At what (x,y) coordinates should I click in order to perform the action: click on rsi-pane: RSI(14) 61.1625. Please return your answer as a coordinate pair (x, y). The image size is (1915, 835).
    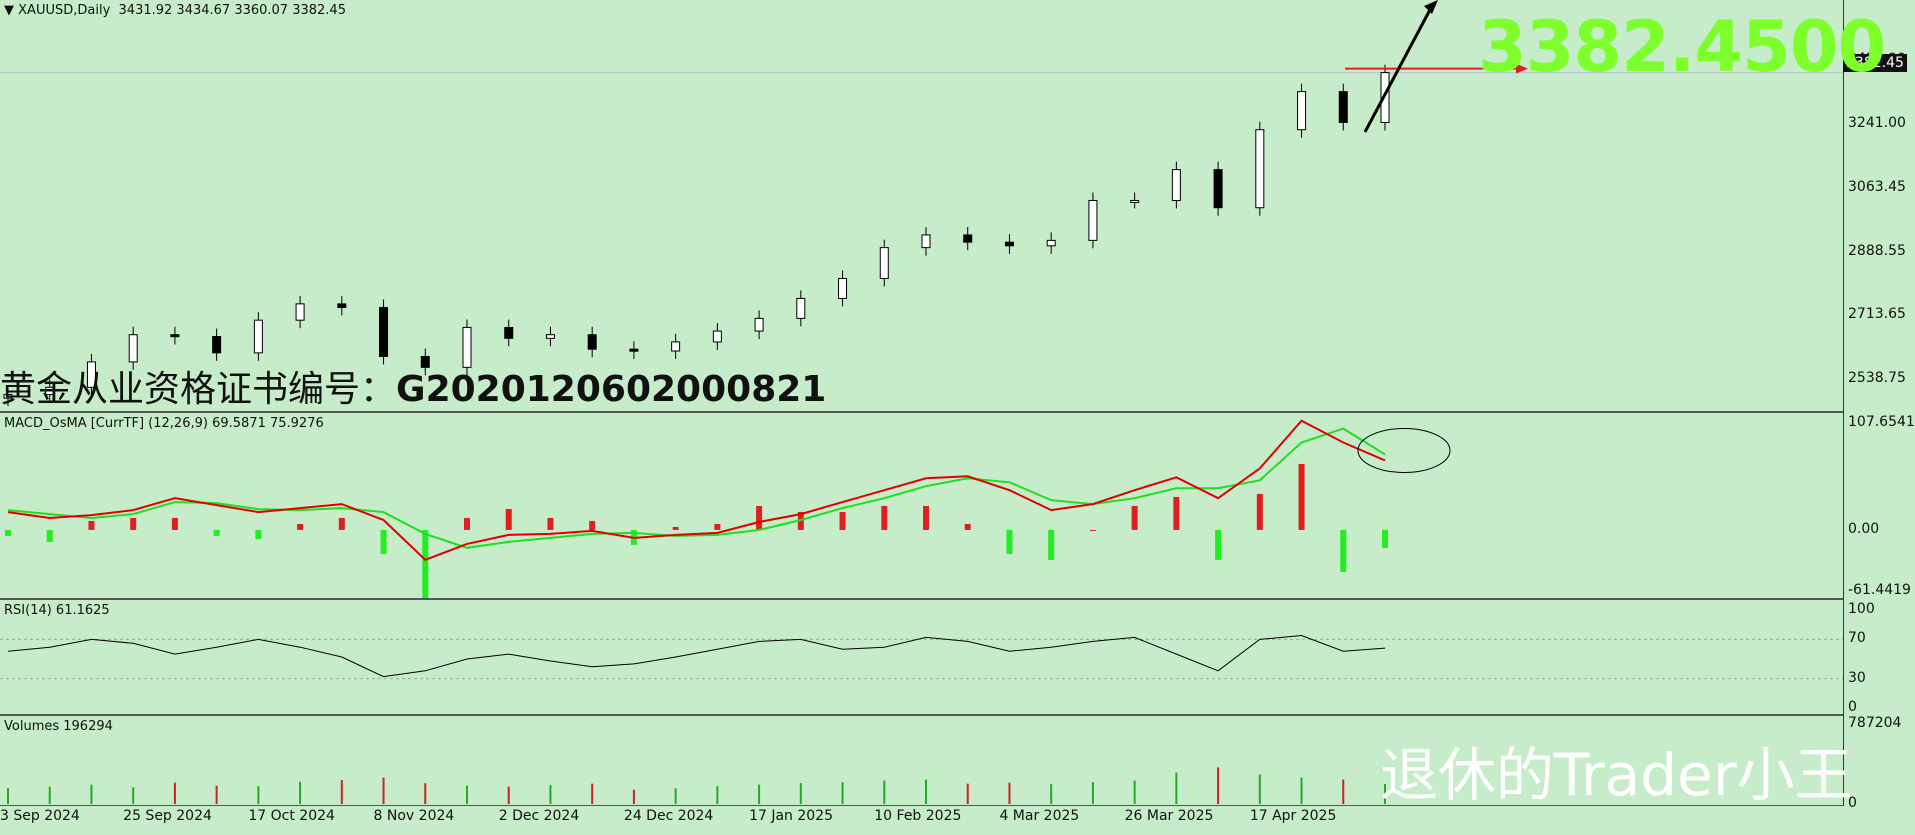
    Looking at the image, I should click on (921, 658).